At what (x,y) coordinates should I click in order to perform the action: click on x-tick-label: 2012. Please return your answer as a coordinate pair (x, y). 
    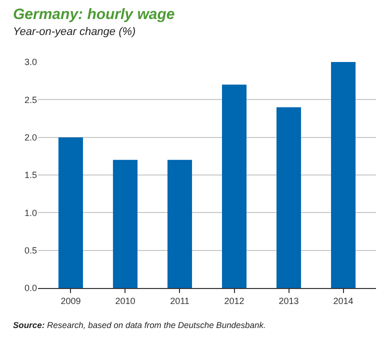
    Looking at the image, I should click on (234, 301).